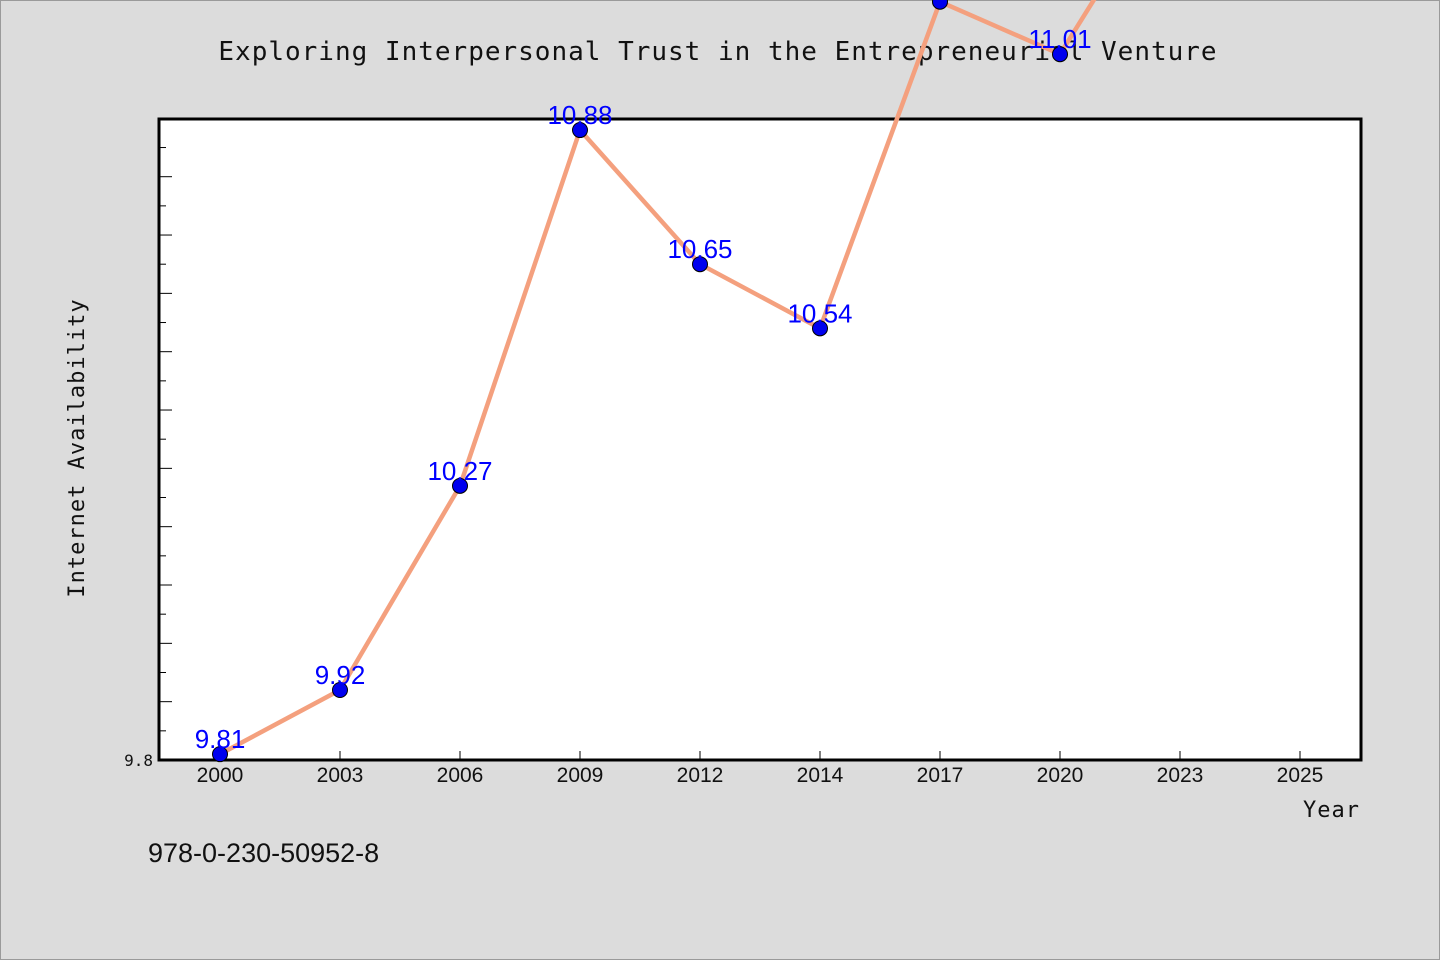 The width and height of the screenshot is (1440, 960). I want to click on x-axis-ticks: 2000 2003 2006 2009 2012 2014 2017 2020 2023 2025, so click(760, 769).